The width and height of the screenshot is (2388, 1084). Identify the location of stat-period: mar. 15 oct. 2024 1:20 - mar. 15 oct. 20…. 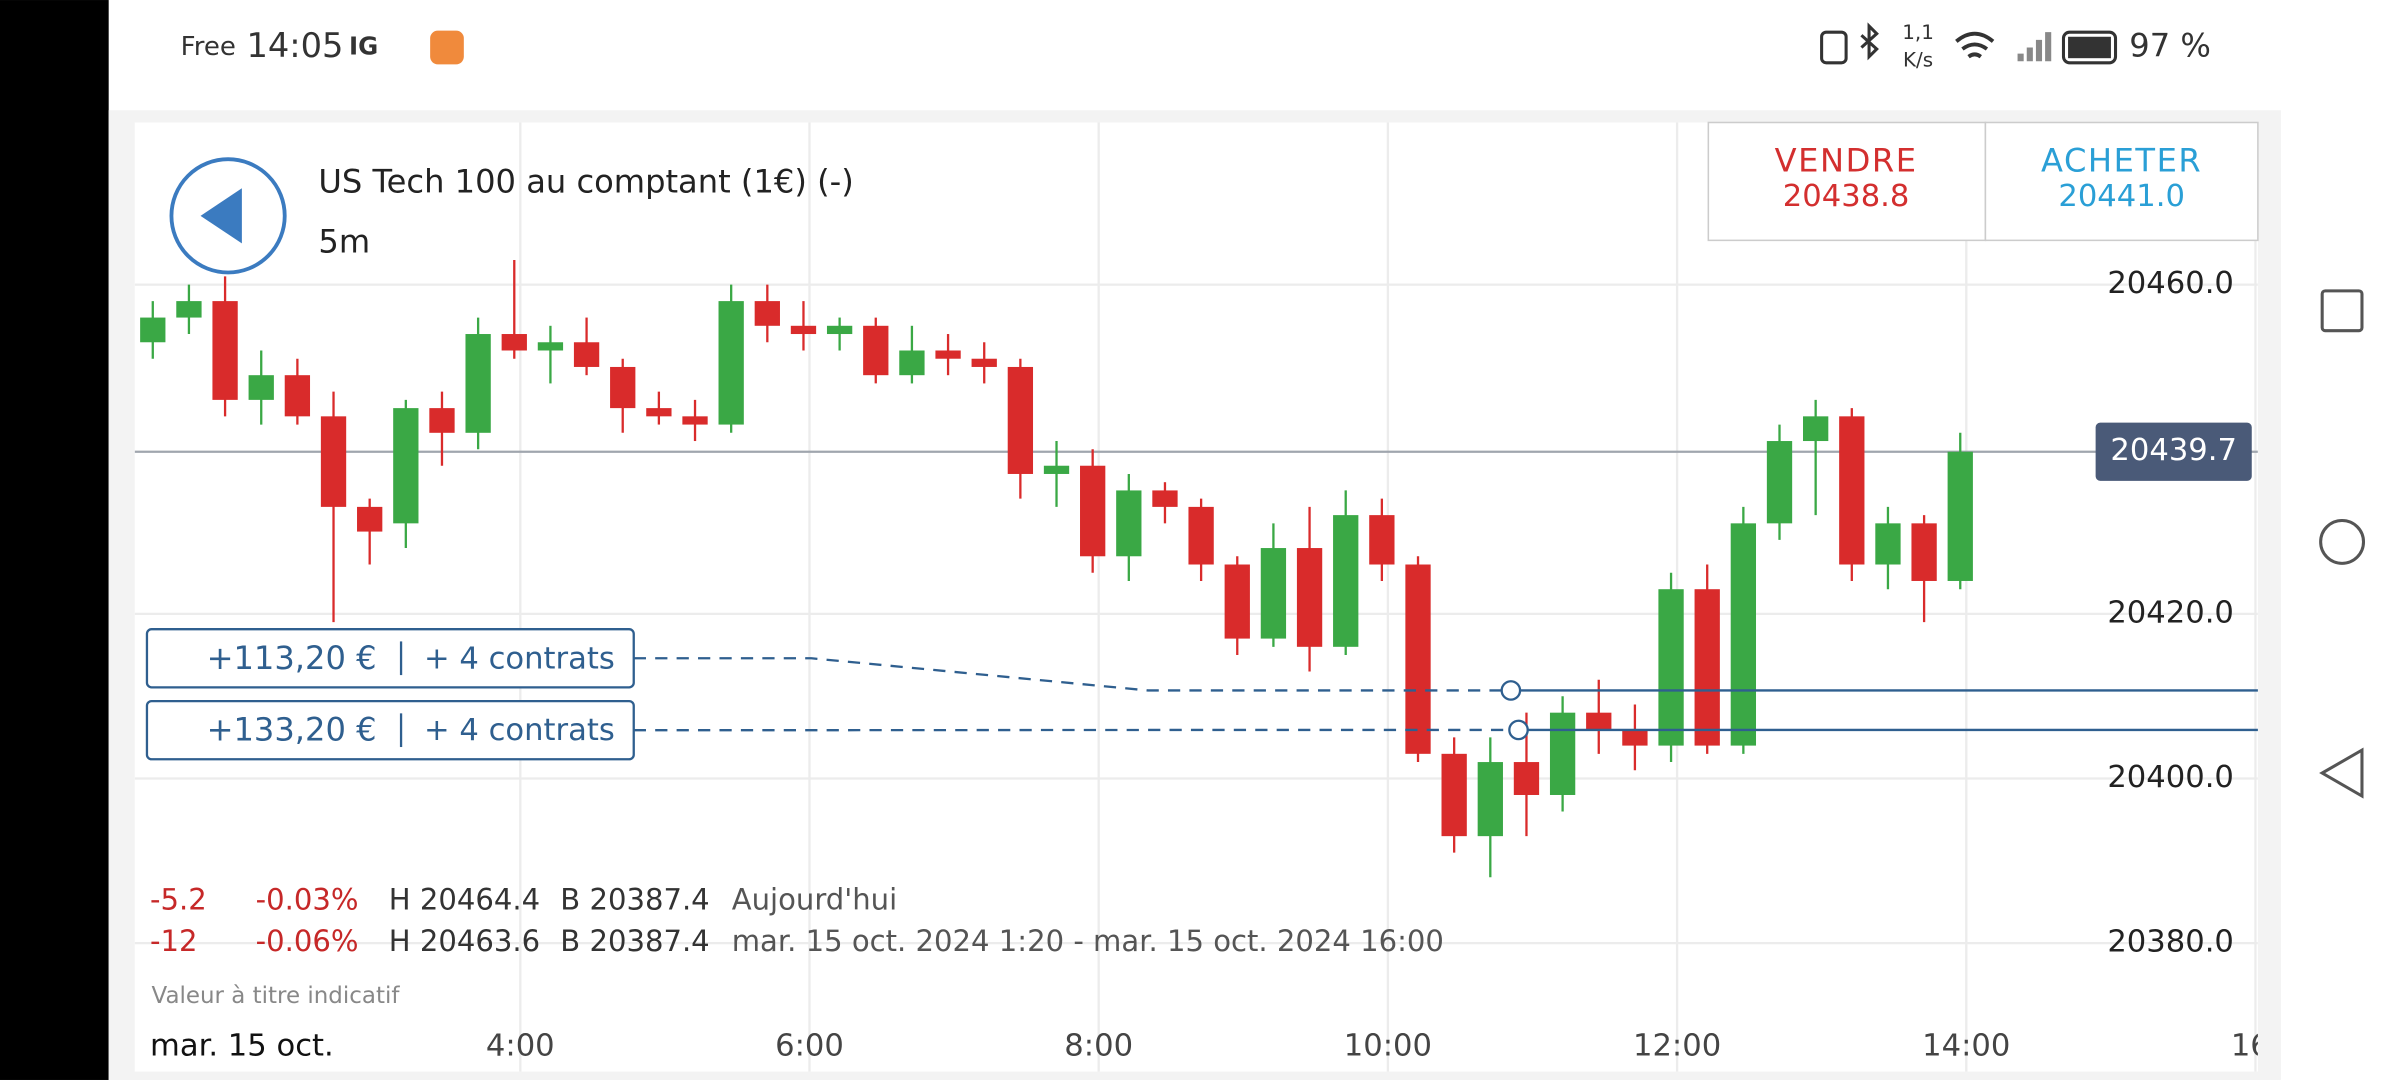
(1088, 941).